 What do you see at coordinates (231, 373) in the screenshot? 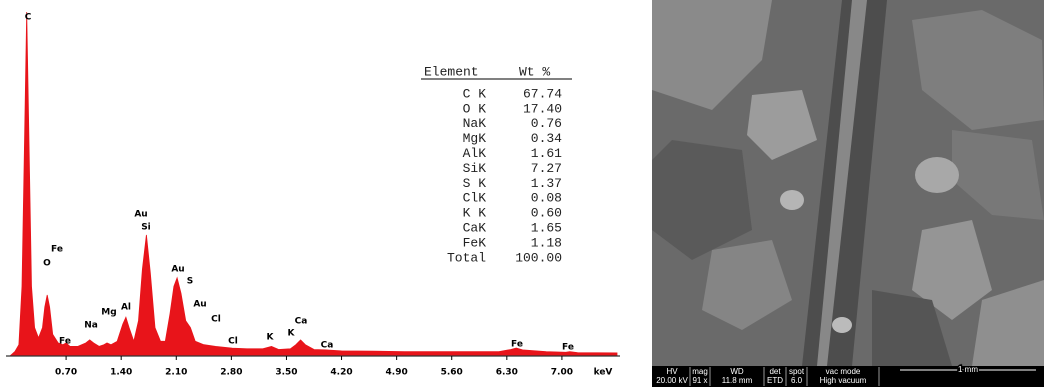
I see `x-tick-label: 2.80` at bounding box center [231, 373].